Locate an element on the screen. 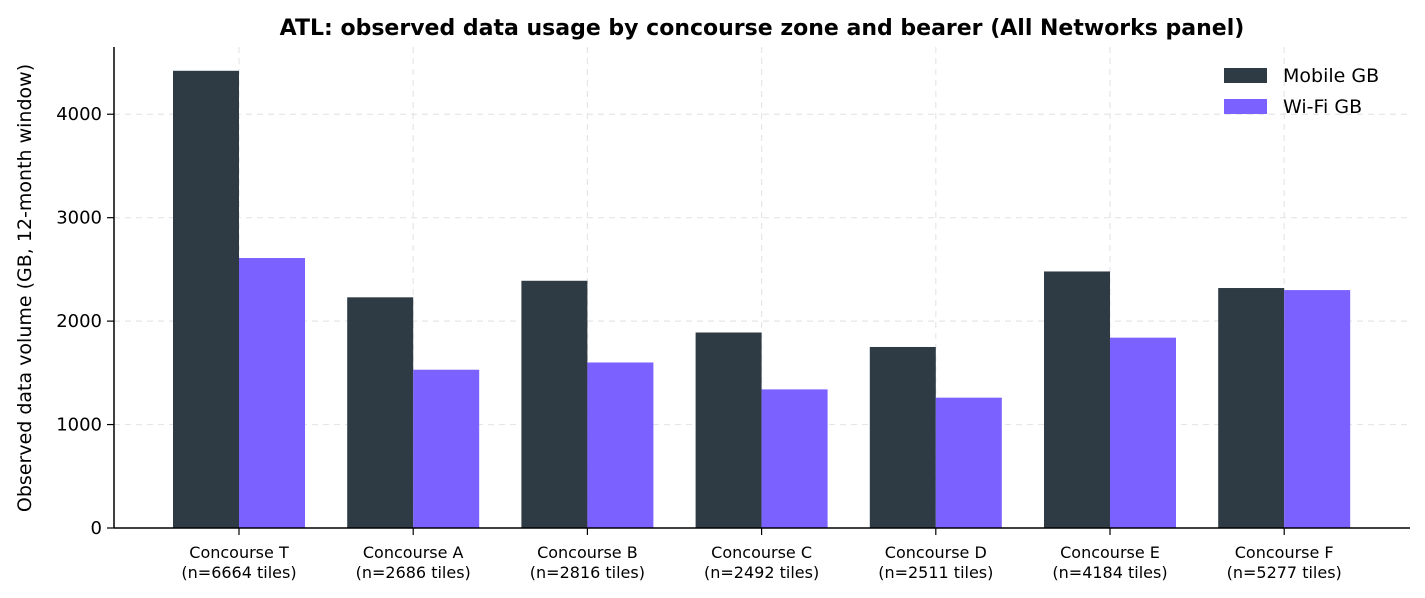 This screenshot has height=598, width=1425. x-tick-sublabel: (n=2492 tiles) is located at coordinates (761, 572).